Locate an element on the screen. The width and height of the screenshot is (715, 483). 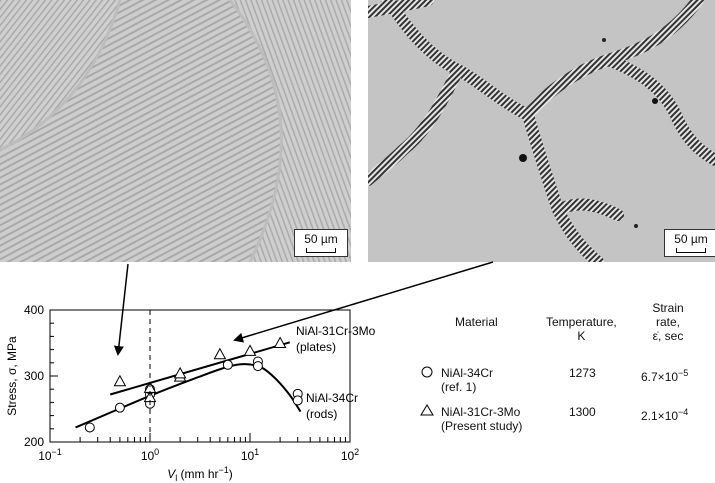
fit-line-circle is located at coordinates (188, 396).